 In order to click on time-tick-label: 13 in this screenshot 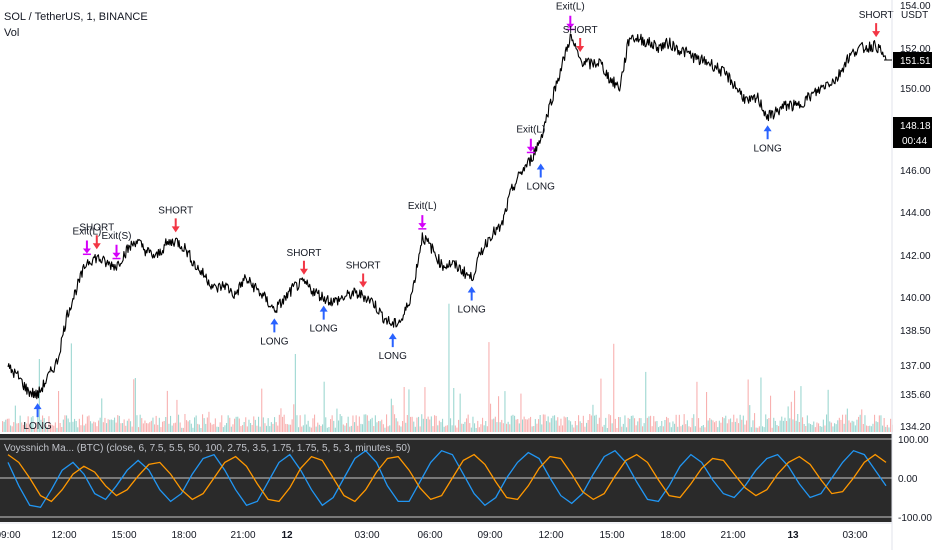, I will do `click(793, 535)`.